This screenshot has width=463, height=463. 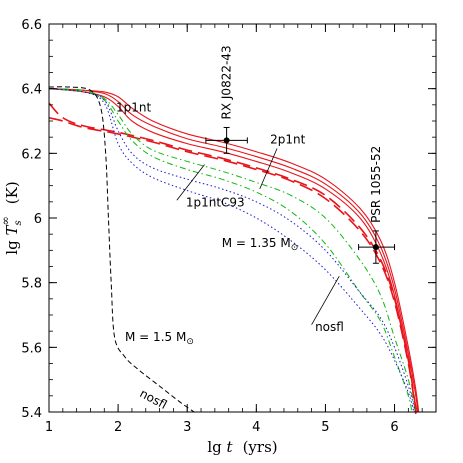 I want to click on x-tick-label: 1, so click(x=49, y=427).